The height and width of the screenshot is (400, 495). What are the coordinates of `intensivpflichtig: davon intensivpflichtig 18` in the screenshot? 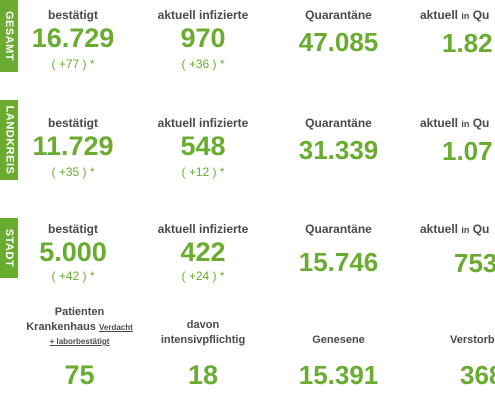 It's located at (203, 354).